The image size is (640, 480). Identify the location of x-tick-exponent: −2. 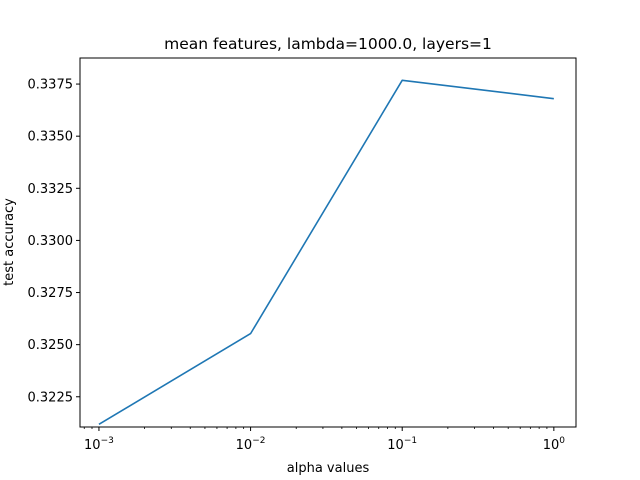
(258, 441).